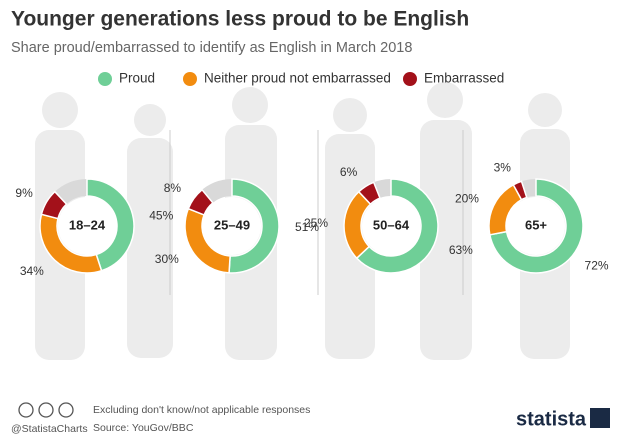 The width and height of the screenshot is (621, 443). I want to click on value-label: 25%, so click(316, 223).